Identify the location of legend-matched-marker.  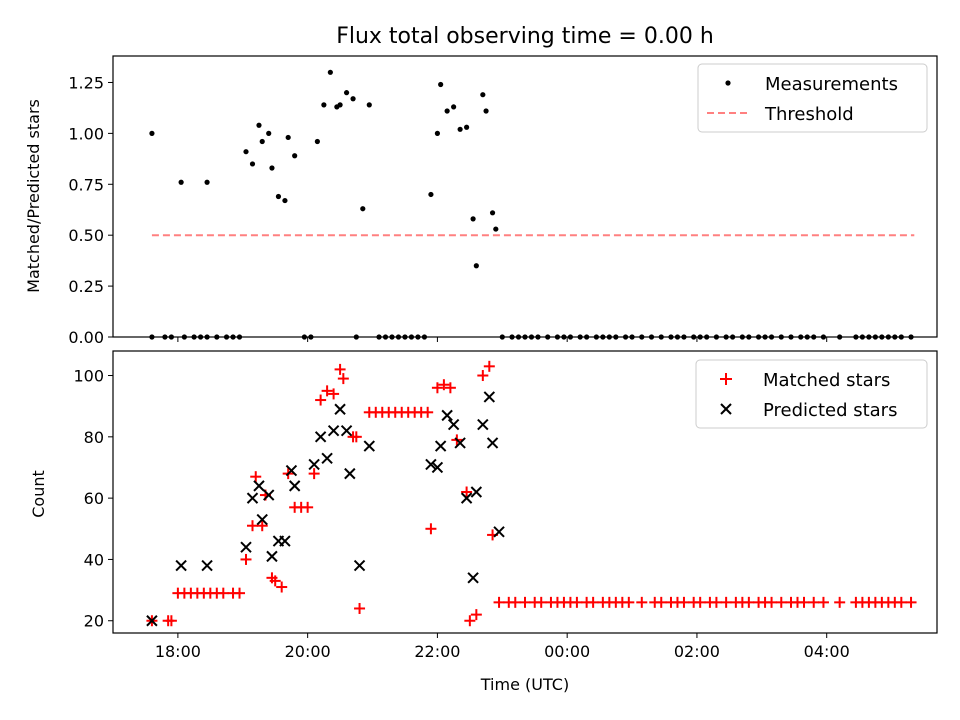
(726, 379).